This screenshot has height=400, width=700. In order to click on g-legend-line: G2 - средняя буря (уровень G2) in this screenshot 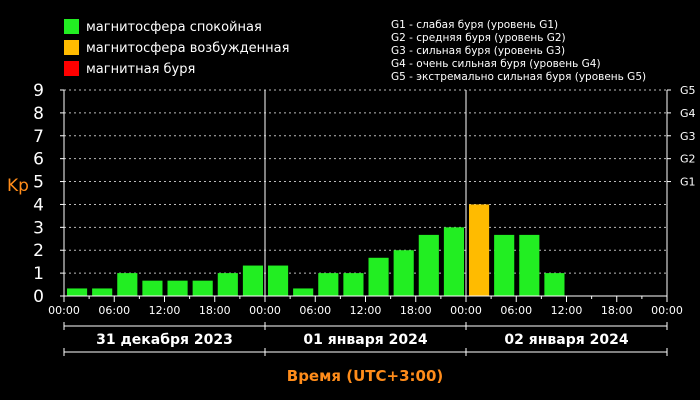, I will do `click(478, 38)`.